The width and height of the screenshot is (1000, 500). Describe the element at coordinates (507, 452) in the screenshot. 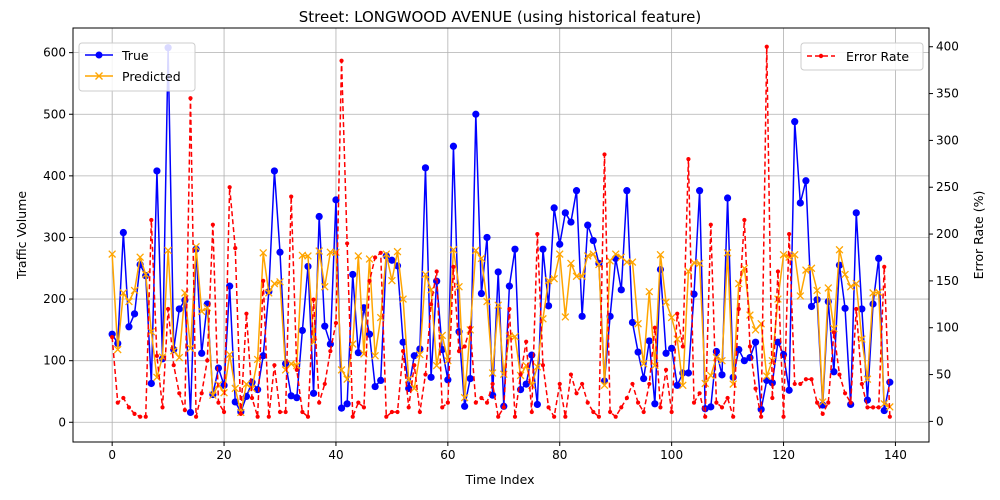

I see `x-axis-ticks: 0 20 40 60 80 100 120 140` at that location.